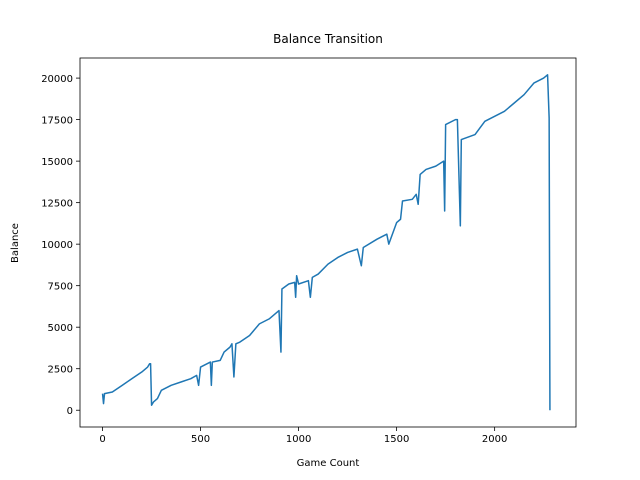  I want to click on x-tick-label: 1500, so click(396, 439).